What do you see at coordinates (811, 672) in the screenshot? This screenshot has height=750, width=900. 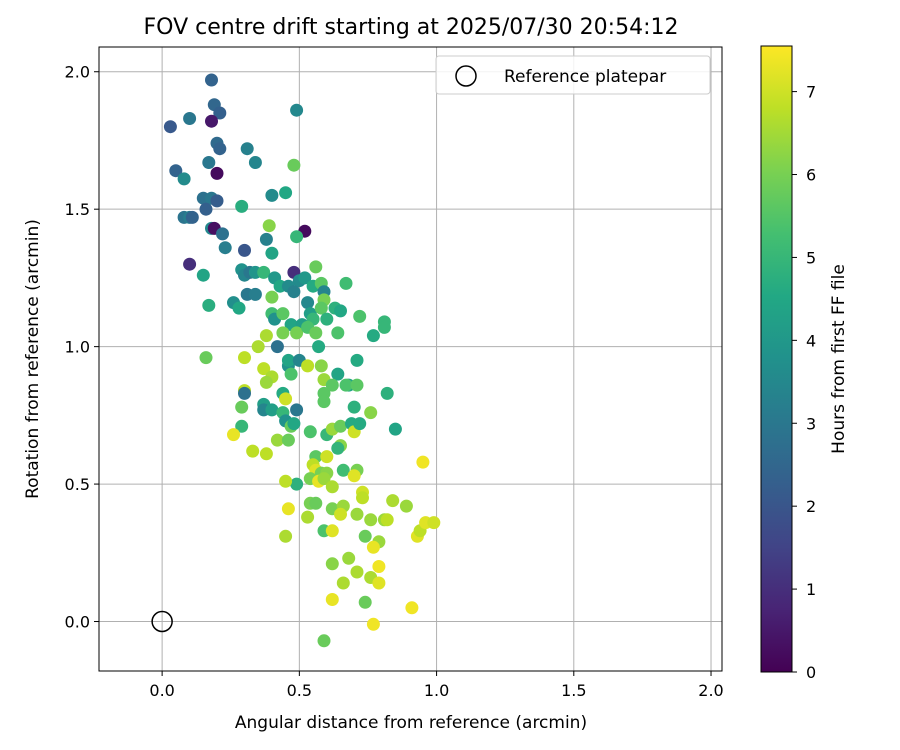 I see `colorbar-tick-label-0: 0` at bounding box center [811, 672].